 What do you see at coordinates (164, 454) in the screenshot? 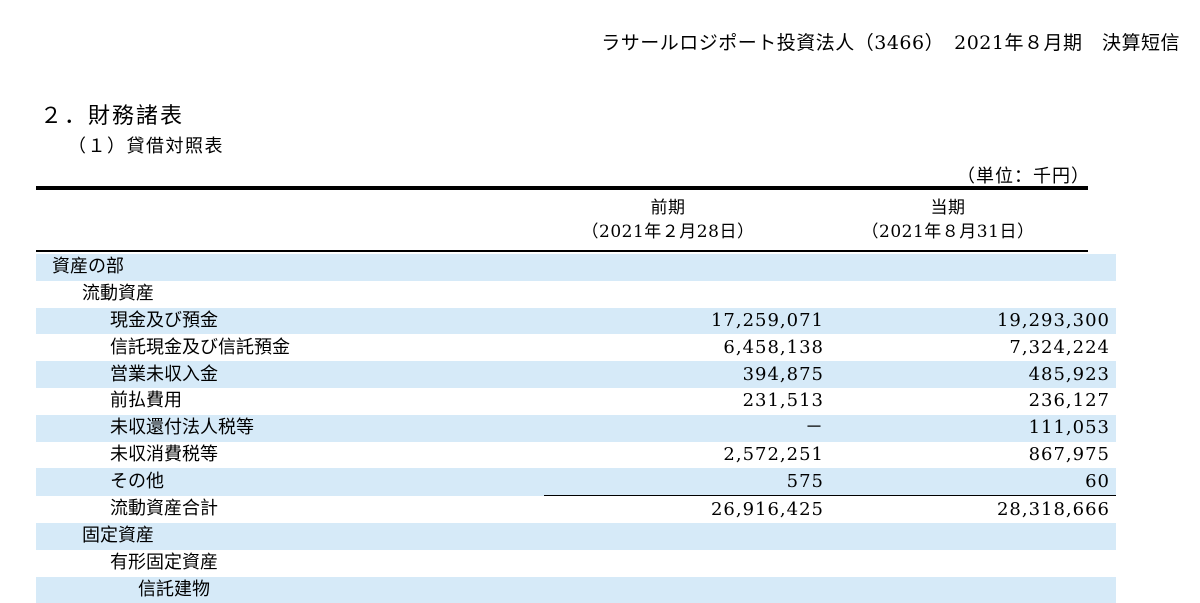
I see `row-label: 未収消費税等` at bounding box center [164, 454].